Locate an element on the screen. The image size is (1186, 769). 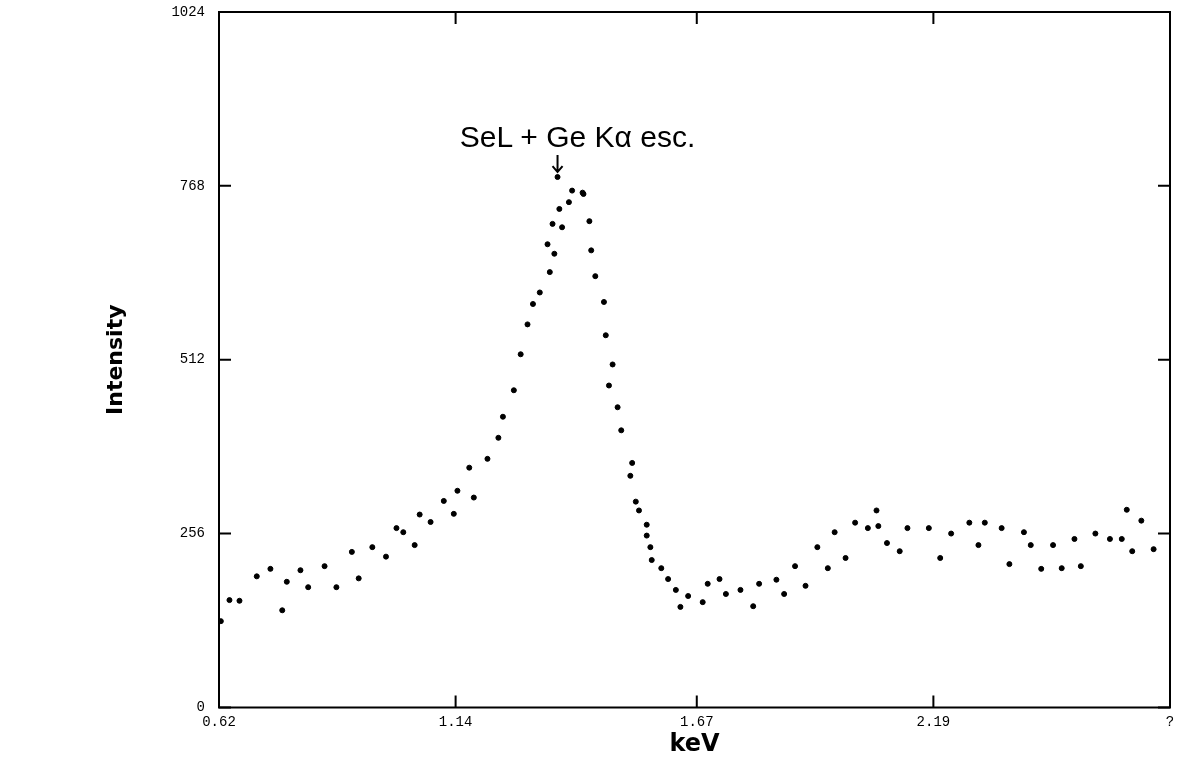
x-tick-label: 1.14 is located at coordinates (455, 721).